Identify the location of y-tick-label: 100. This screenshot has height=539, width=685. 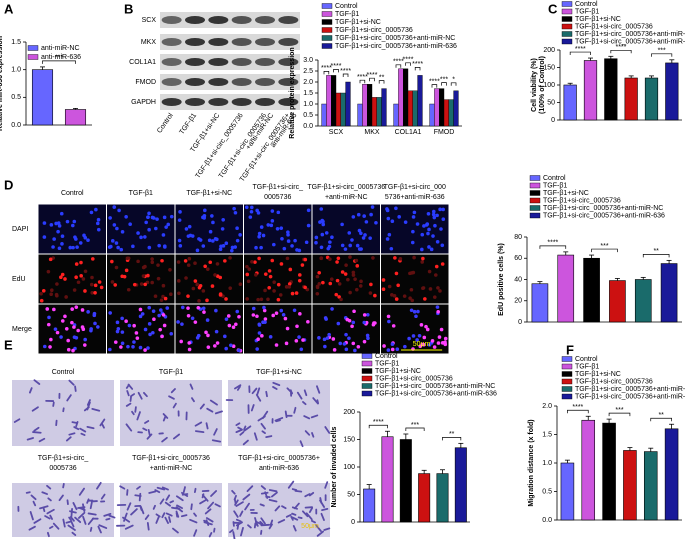
(549, 85).